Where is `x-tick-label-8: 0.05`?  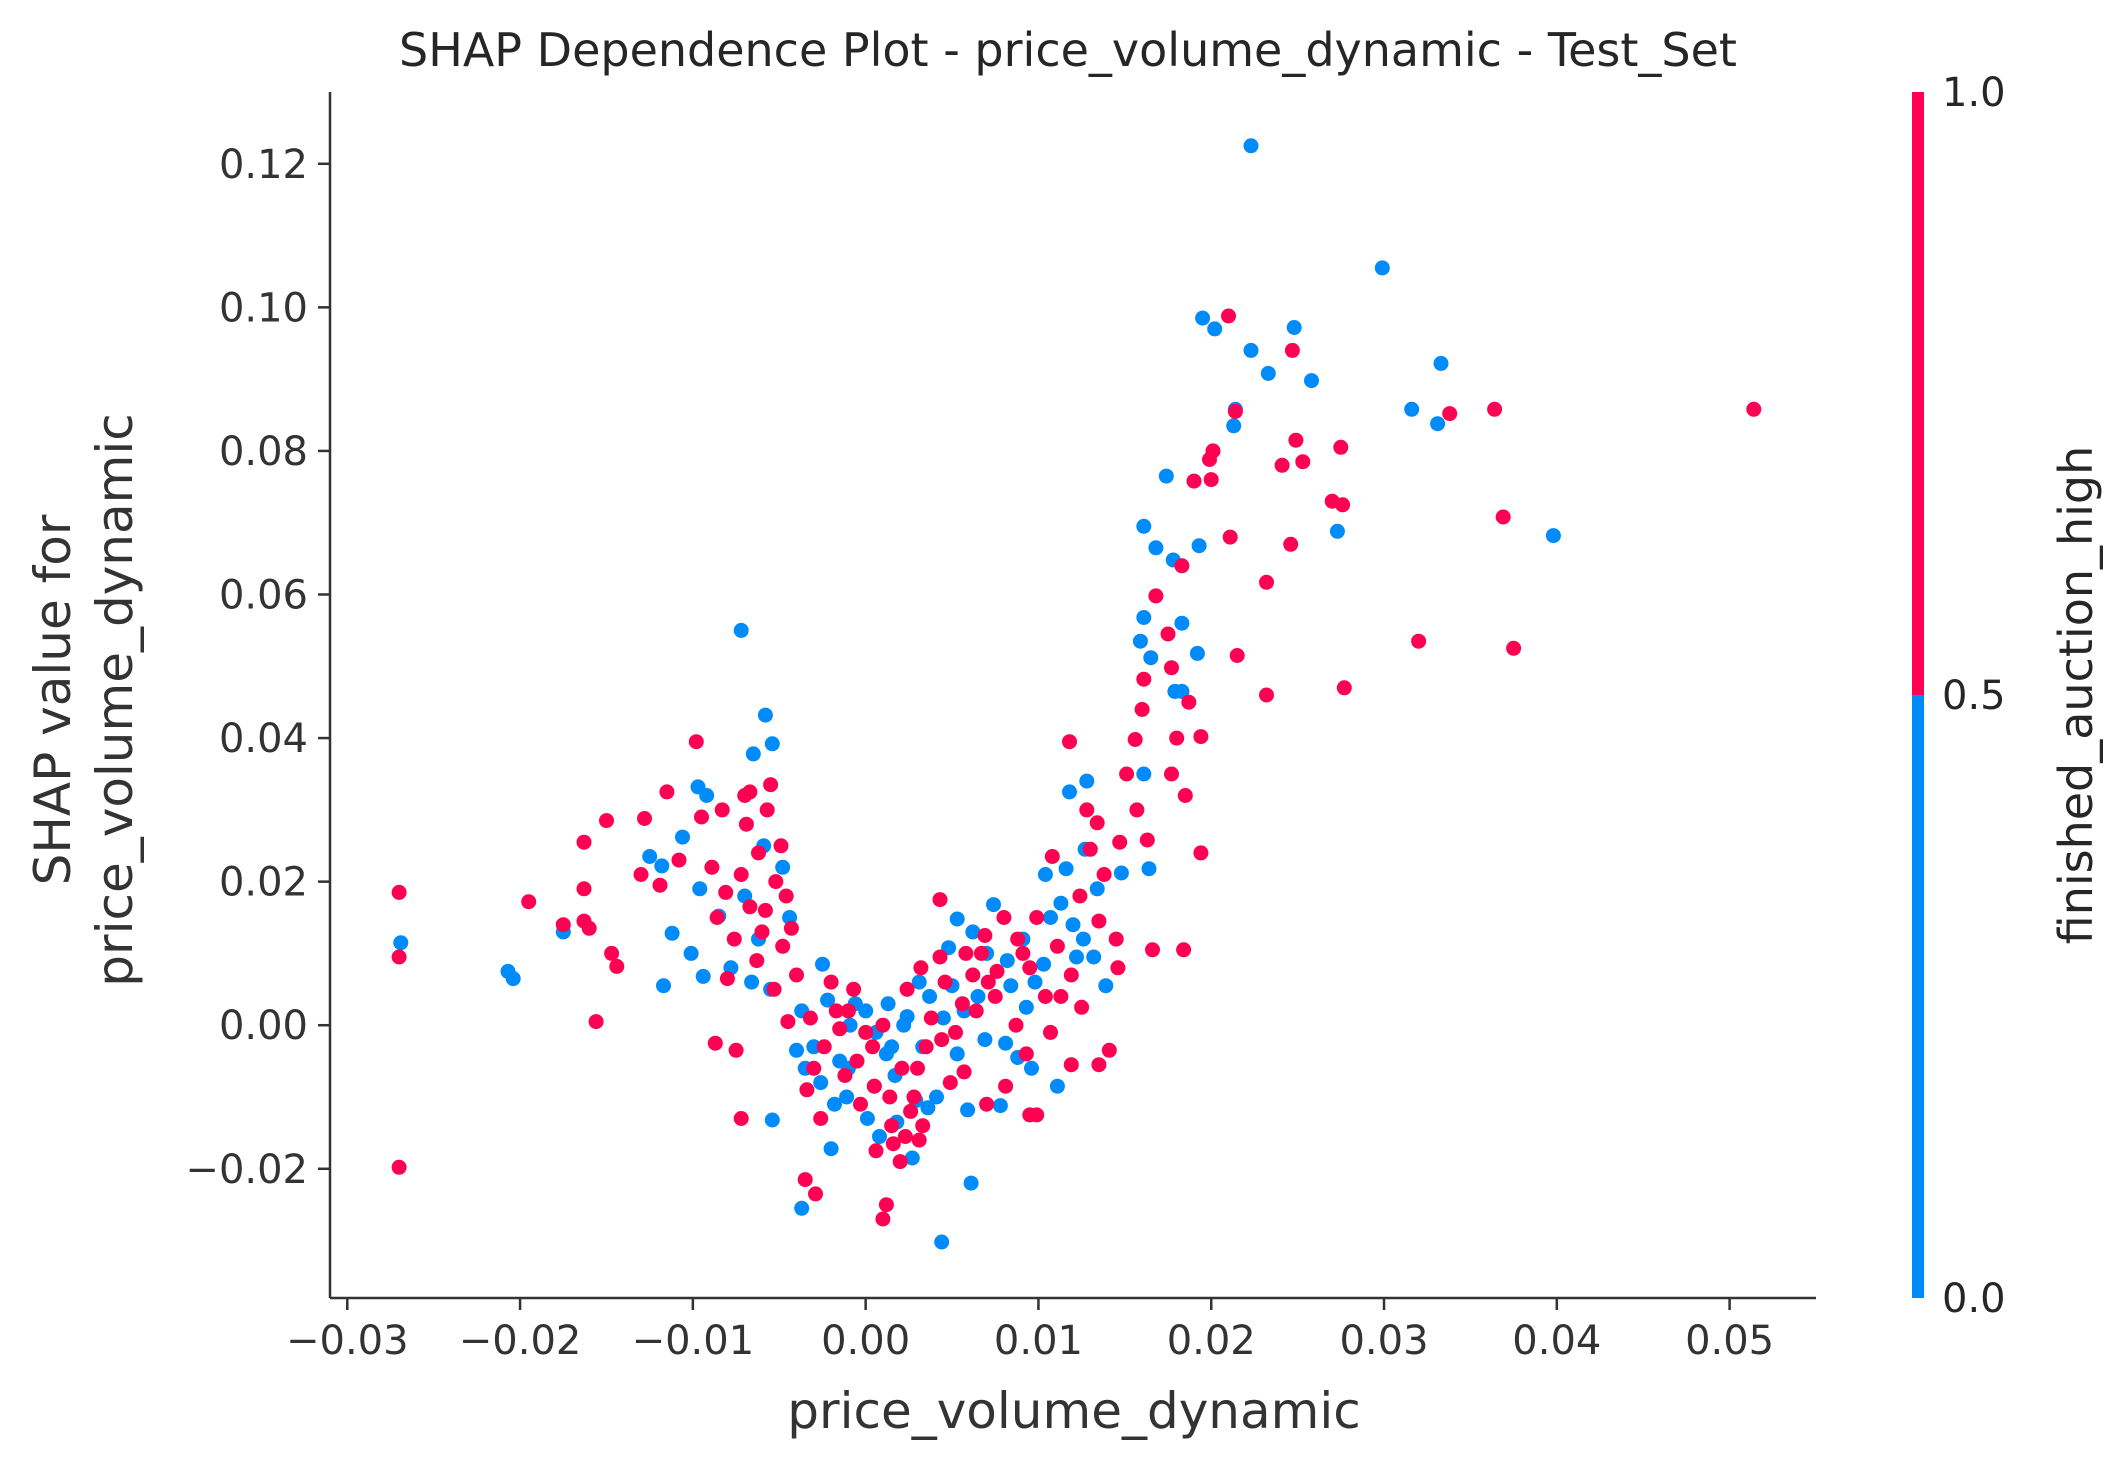 x-tick-label-8: 0.05 is located at coordinates (1729, 1341).